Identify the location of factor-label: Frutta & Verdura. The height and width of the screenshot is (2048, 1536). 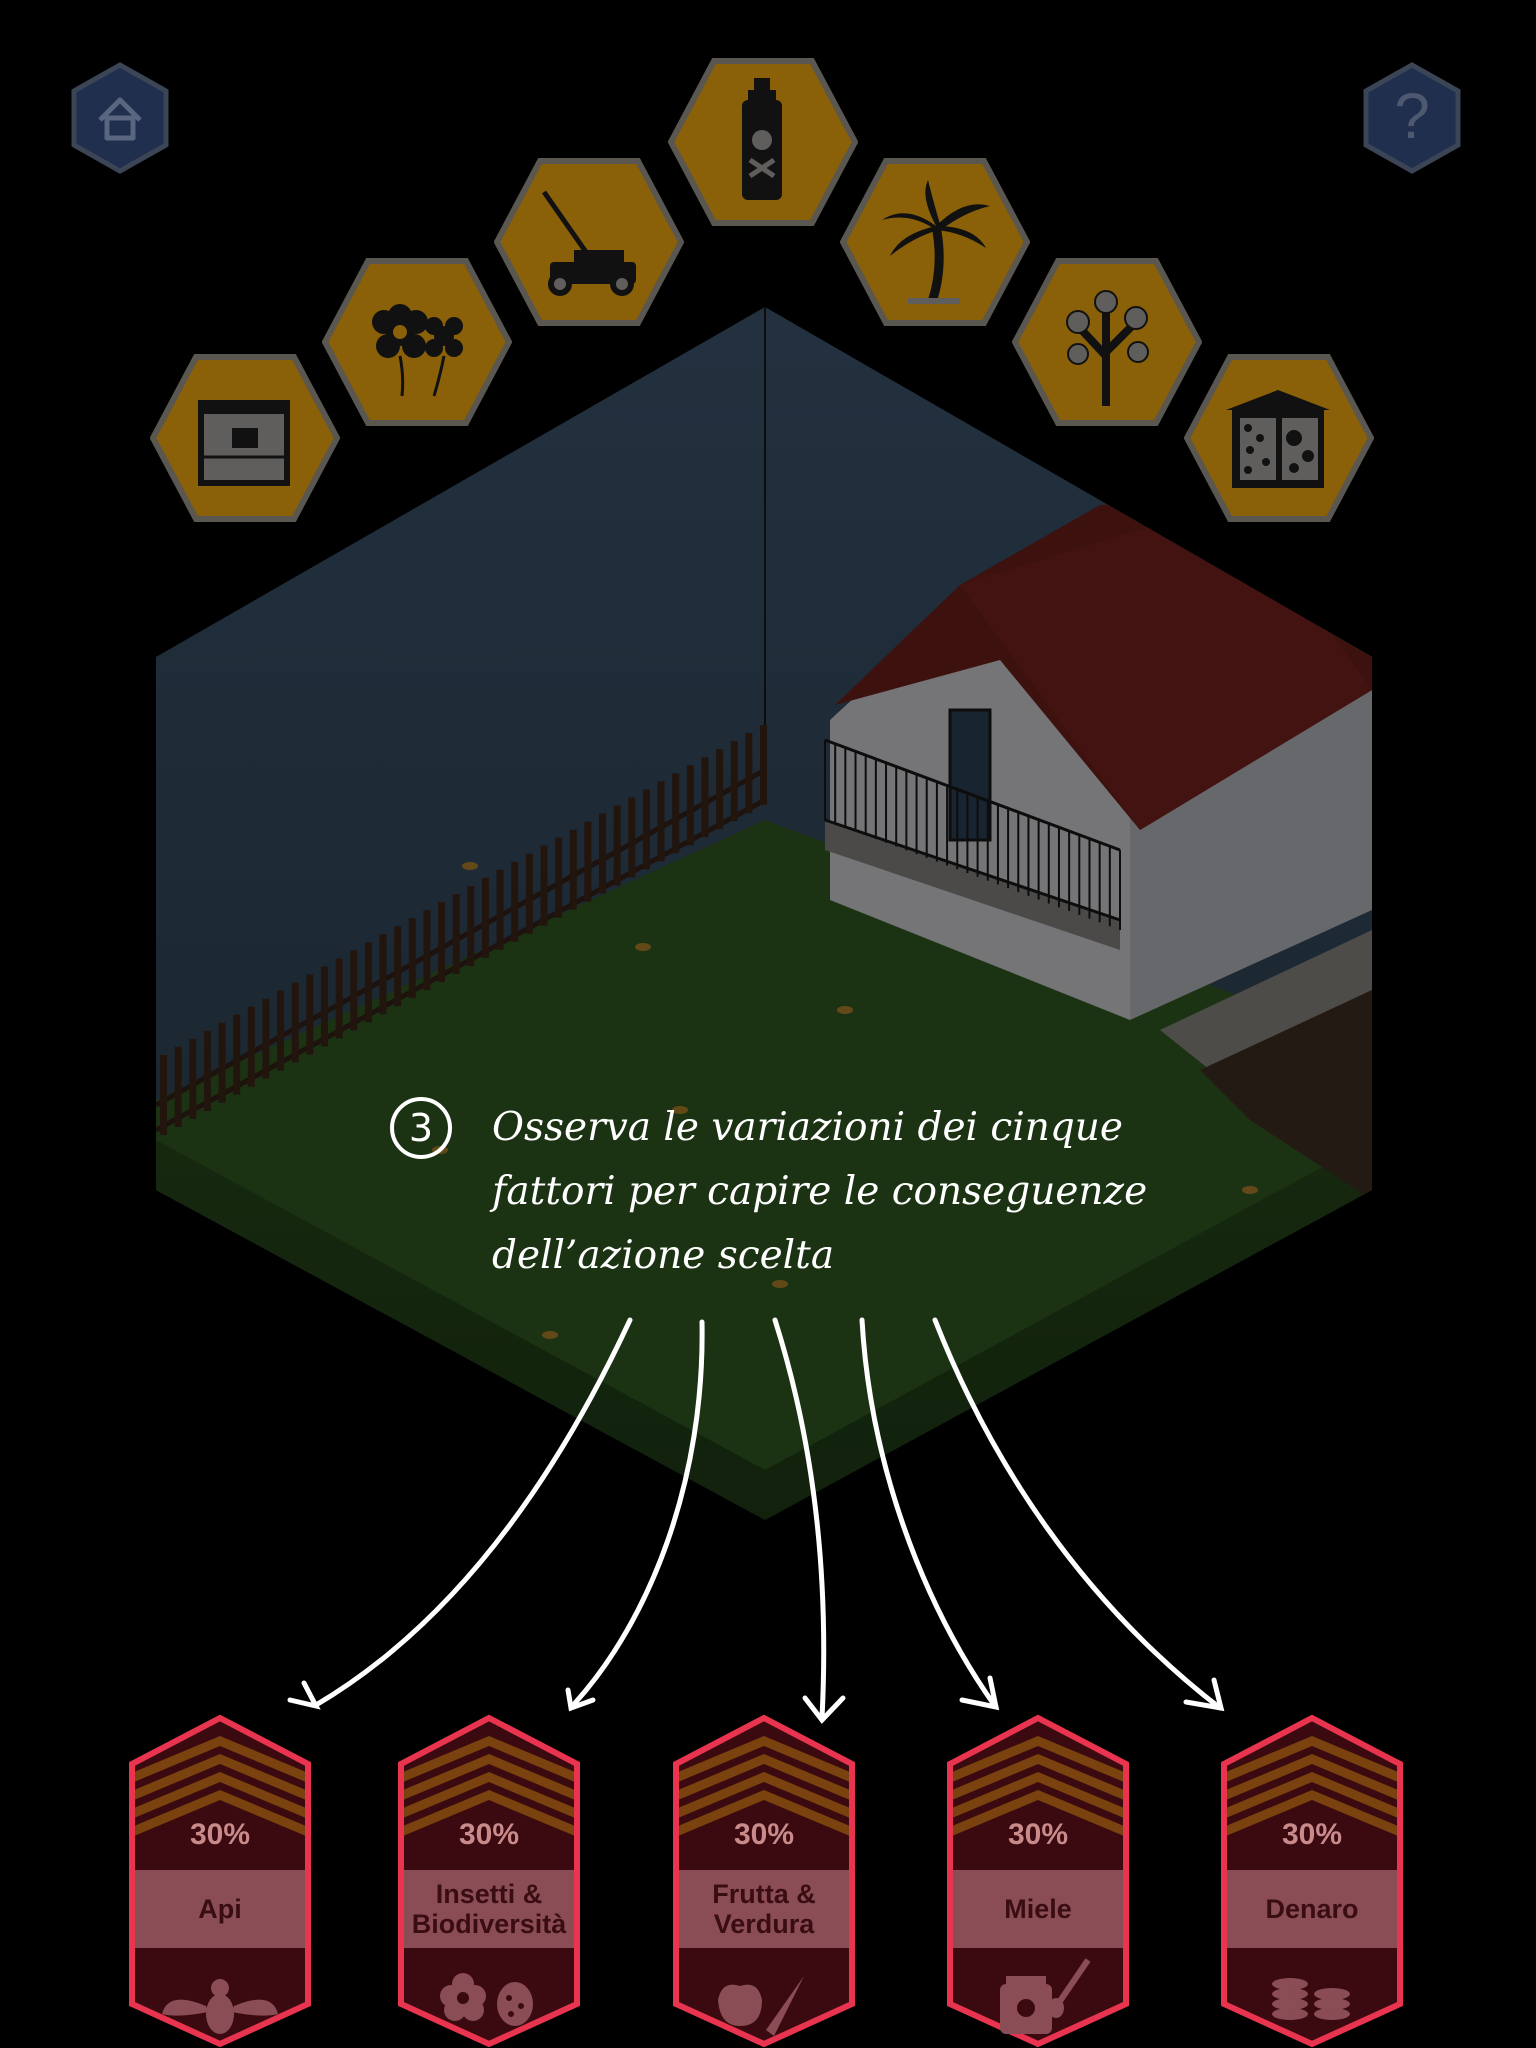
(764, 1909).